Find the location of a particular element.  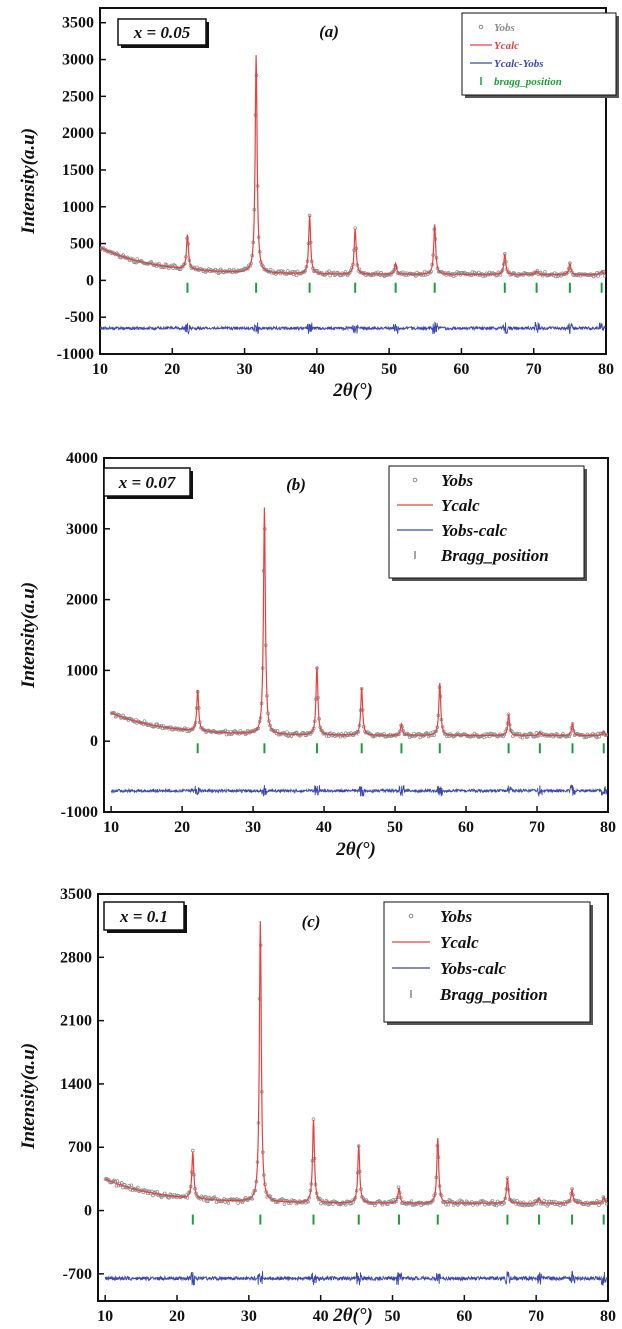

y-tick-label: -500 is located at coordinates (79, 317).